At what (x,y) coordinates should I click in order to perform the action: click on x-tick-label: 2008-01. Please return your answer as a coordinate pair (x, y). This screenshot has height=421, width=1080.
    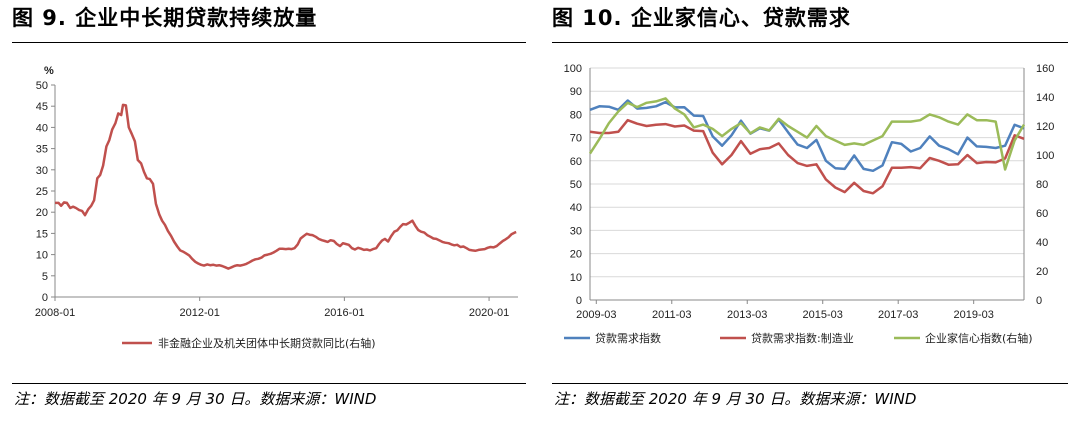
    Looking at the image, I should click on (55, 313).